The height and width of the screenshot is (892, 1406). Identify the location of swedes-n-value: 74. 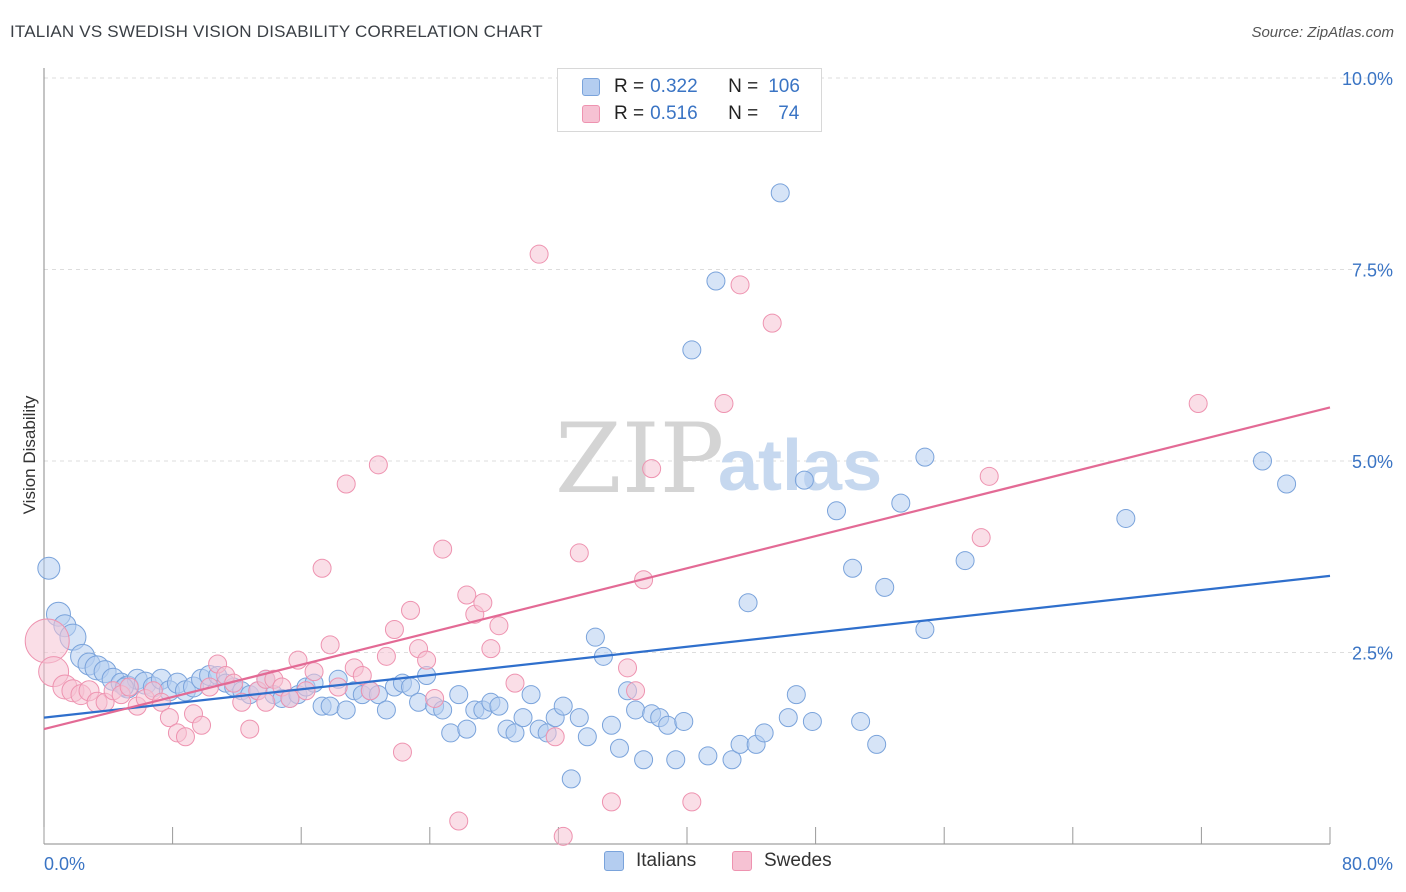
(789, 113).